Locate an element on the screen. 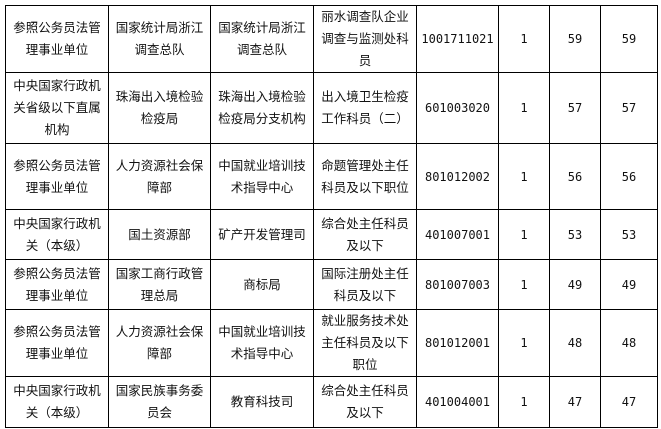  cell-applicants: 56 is located at coordinates (575, 176).